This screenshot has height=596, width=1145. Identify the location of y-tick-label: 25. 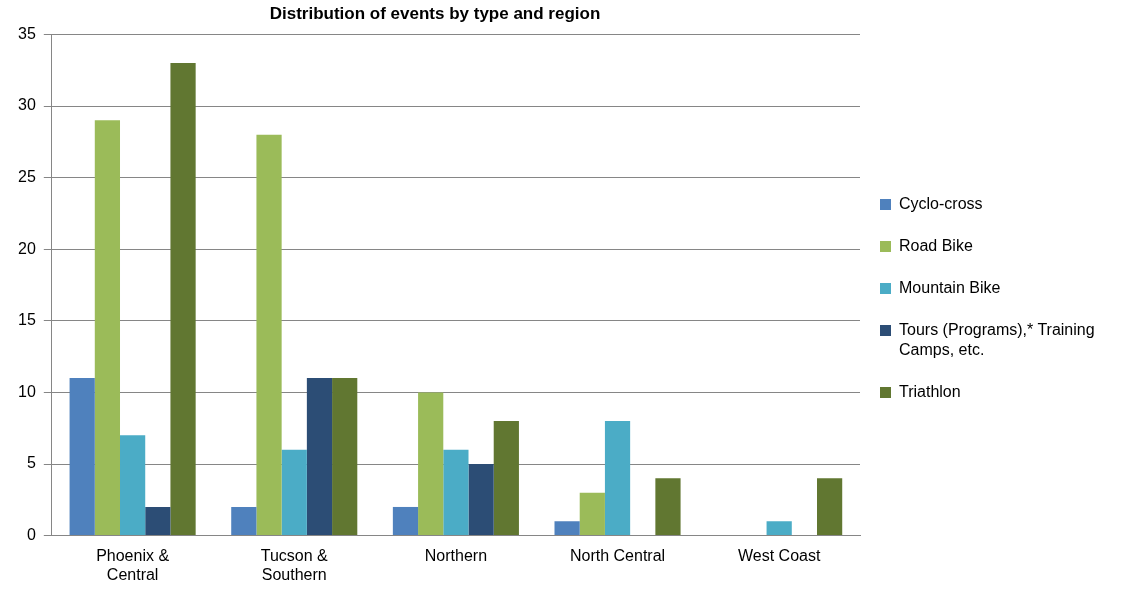
(27, 177).